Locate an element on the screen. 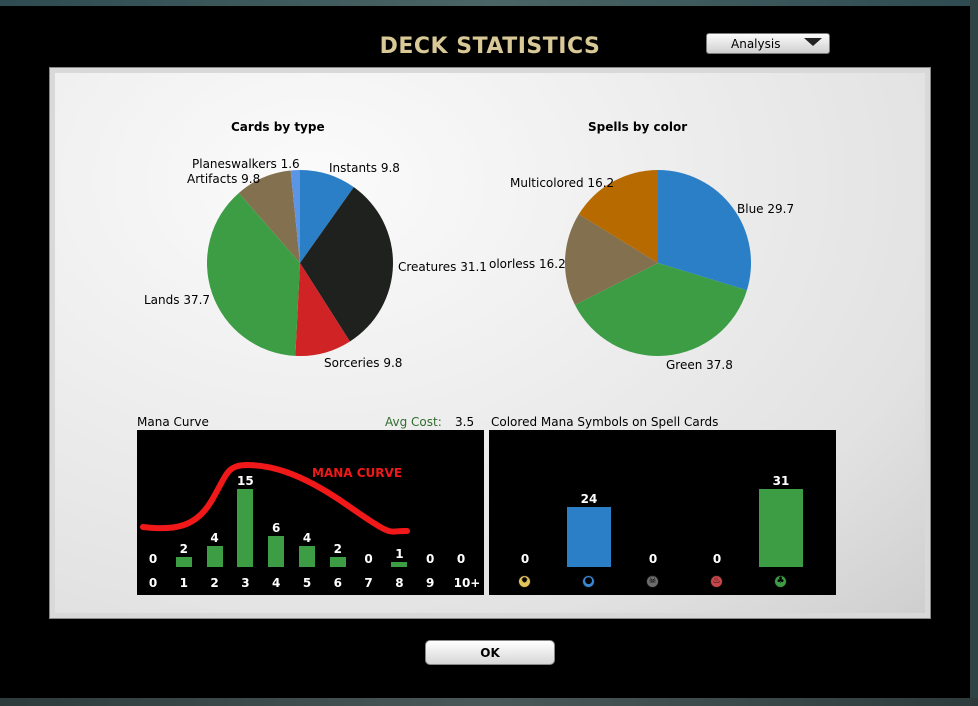 The image size is (978, 706). colored-symbols-chart: 0 ✹ 24 ● 0 ☠ 0 ♨ 31 ♣ is located at coordinates (662, 512).